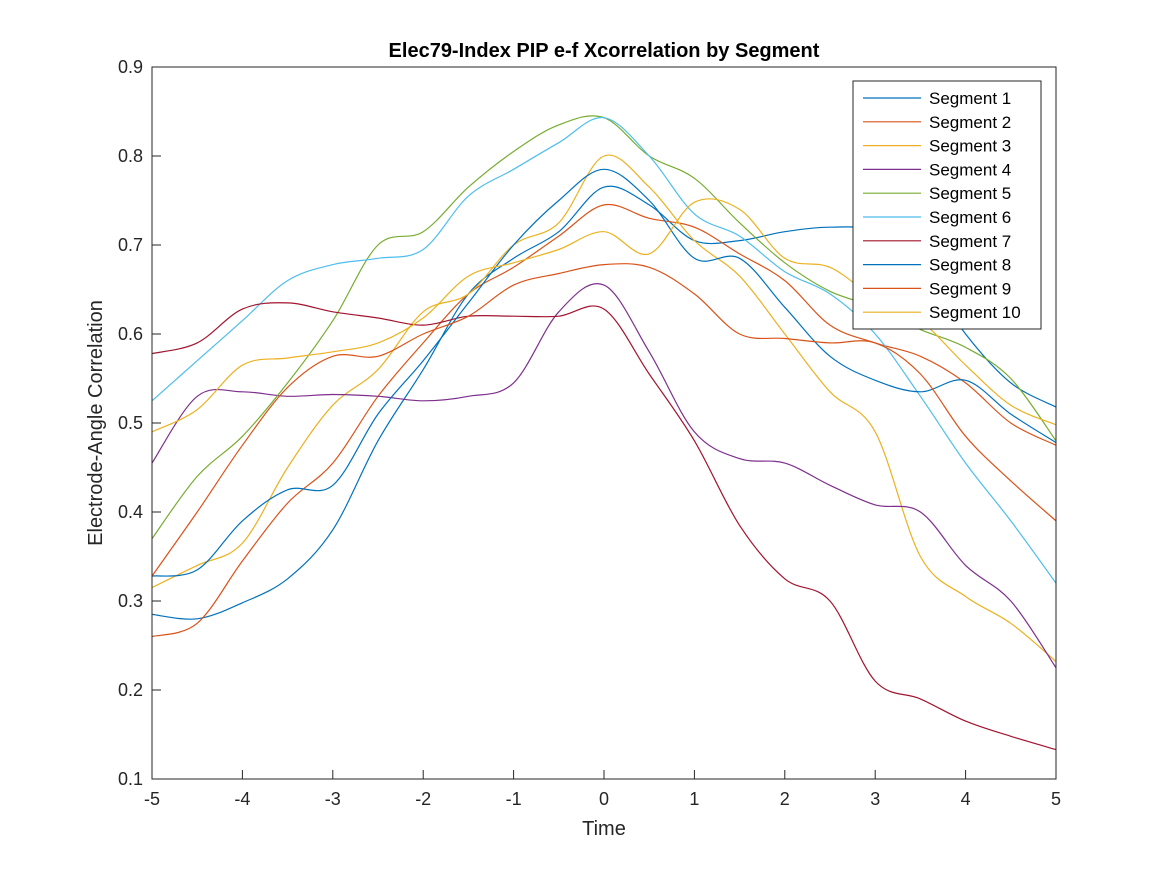 This screenshot has height=875, width=1167. What do you see at coordinates (130, 334) in the screenshot?
I see `y-tick-label: 0.6` at bounding box center [130, 334].